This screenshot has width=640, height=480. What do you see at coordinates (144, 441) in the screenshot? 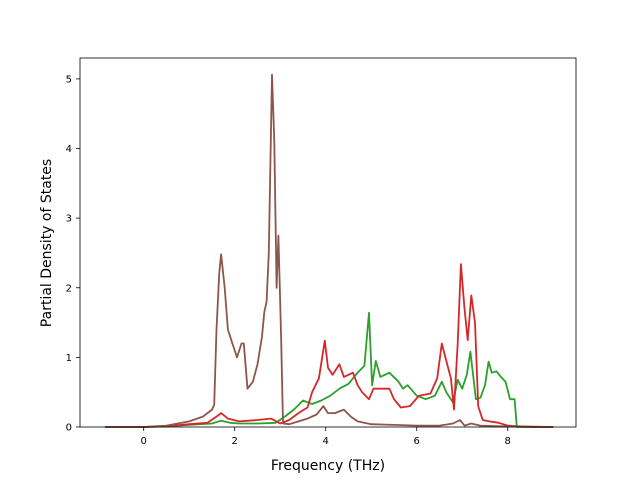
I see `x-tick-label: 0` at bounding box center [144, 441].